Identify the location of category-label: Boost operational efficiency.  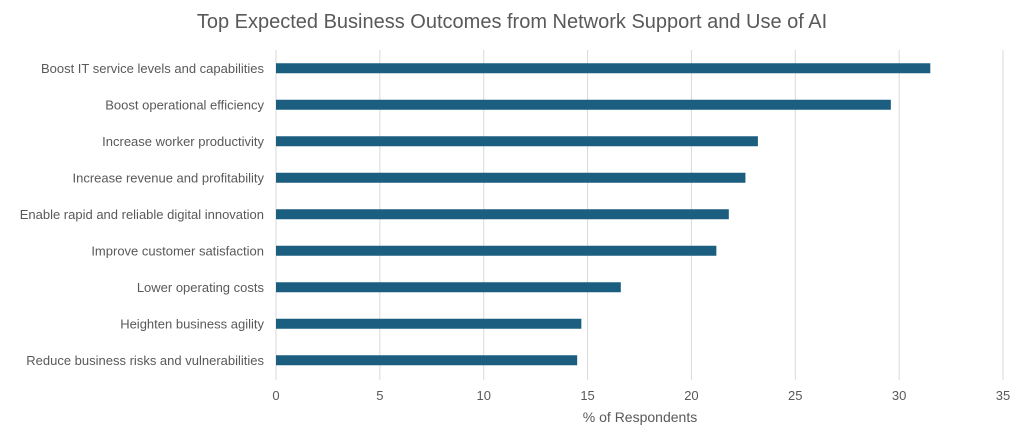
(184, 104).